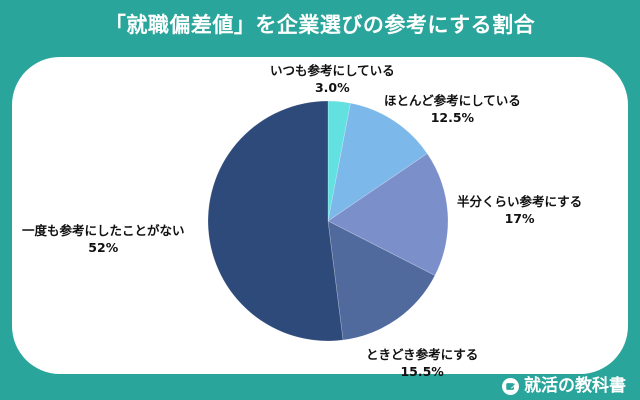  I want to click on slice-label-name: ときどき参考にする, so click(422, 354).